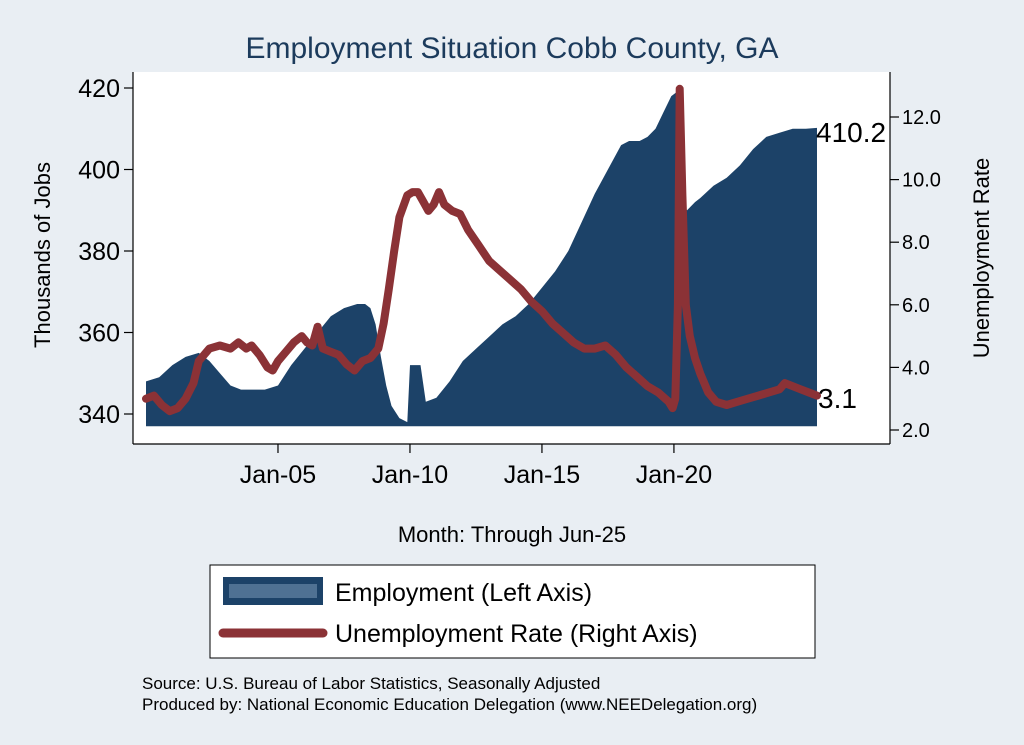 The width and height of the screenshot is (1024, 745). What do you see at coordinates (921, 181) in the screenshot?
I see `right-tick-label: 10.0` at bounding box center [921, 181].